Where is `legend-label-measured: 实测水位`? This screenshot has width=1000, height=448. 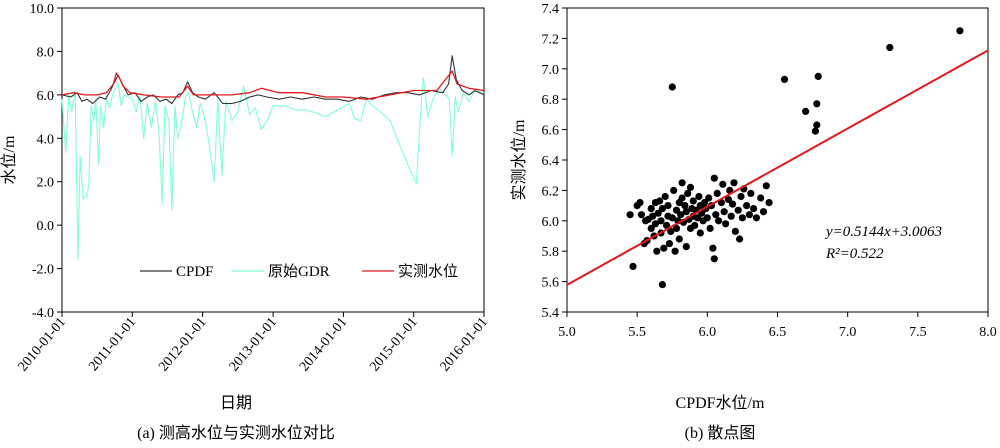 legend-label-measured: 实测水位 is located at coordinates (428, 271).